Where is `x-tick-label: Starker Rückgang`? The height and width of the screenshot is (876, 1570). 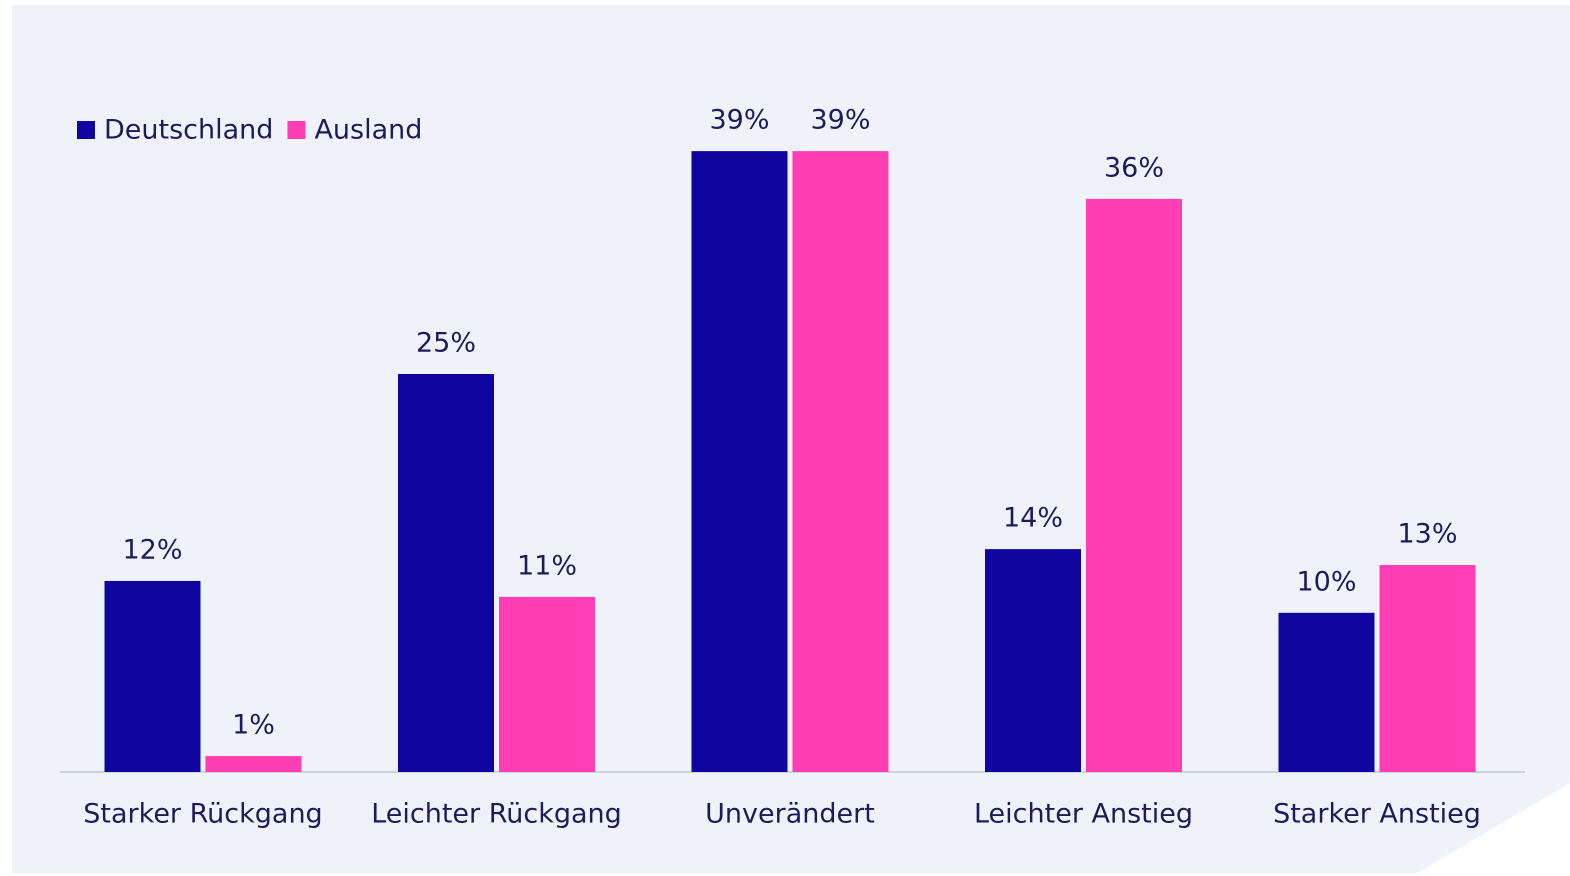 x-tick-label: Starker Rückgang is located at coordinates (202, 814).